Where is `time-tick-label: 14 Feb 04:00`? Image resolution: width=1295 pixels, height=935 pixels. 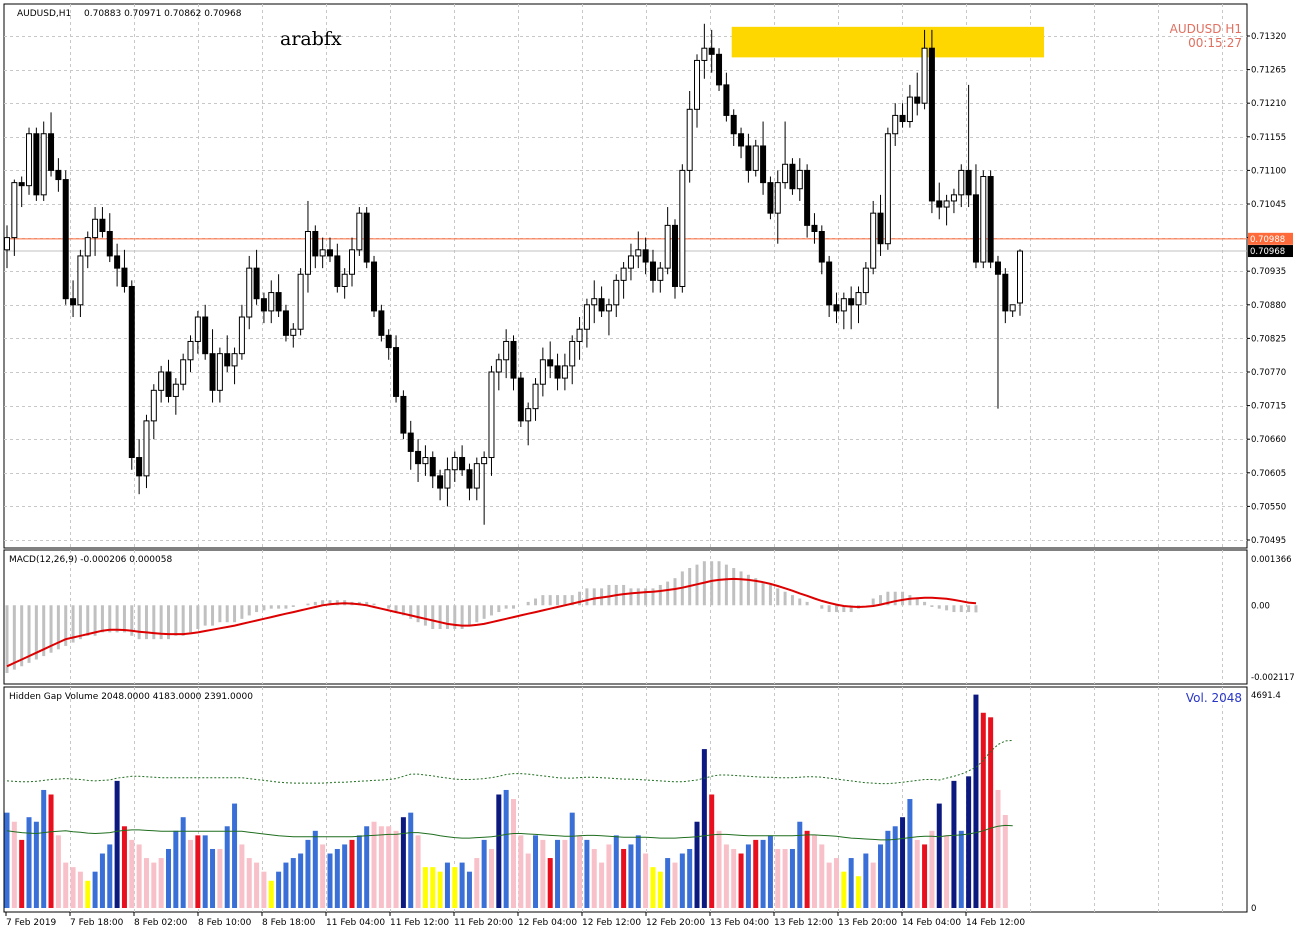 time-tick-label: 14 Feb 04:00 is located at coordinates (931, 923).